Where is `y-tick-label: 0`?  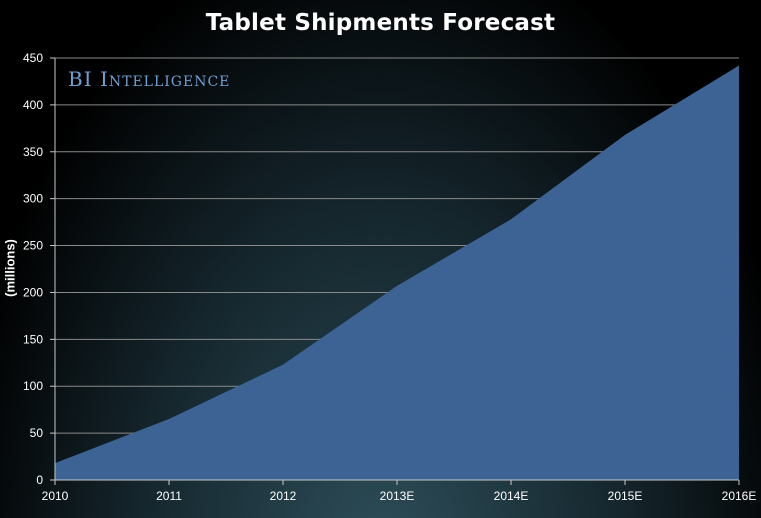 y-tick-label: 0 is located at coordinates (39, 480).